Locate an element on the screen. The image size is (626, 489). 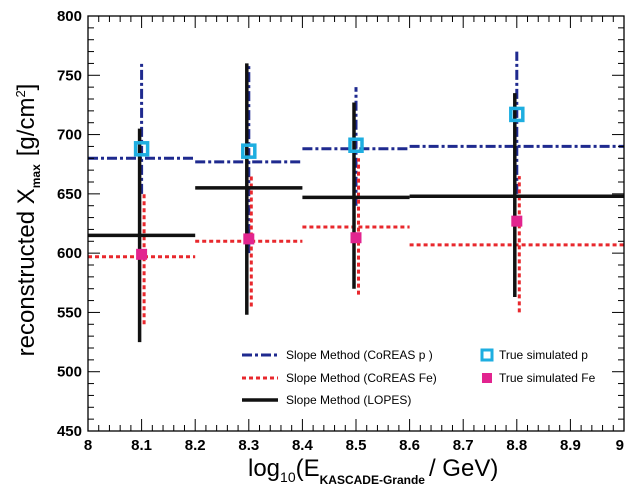
x-axis-title-pre: log is located at coordinates (264, 468).